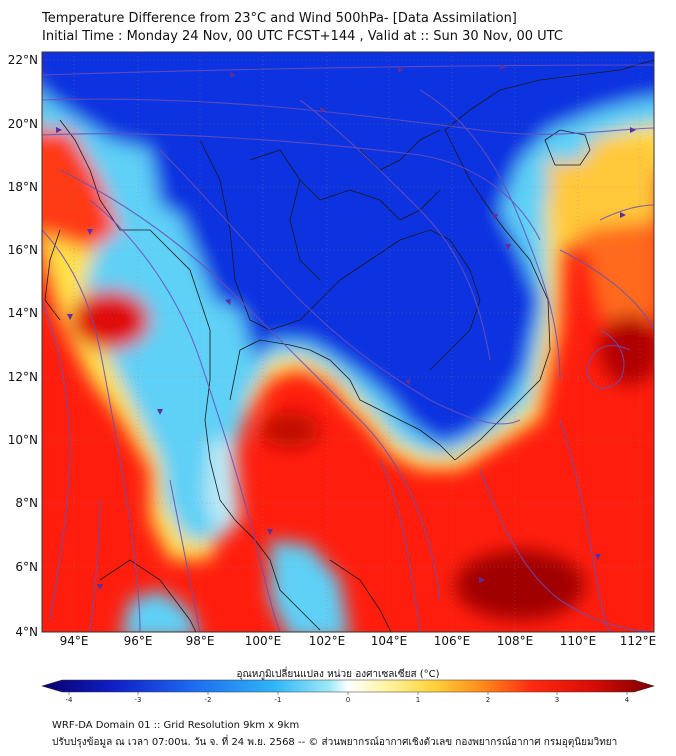  What do you see at coordinates (23, 124) in the screenshot?
I see `lat-label: 20°N` at bounding box center [23, 124].